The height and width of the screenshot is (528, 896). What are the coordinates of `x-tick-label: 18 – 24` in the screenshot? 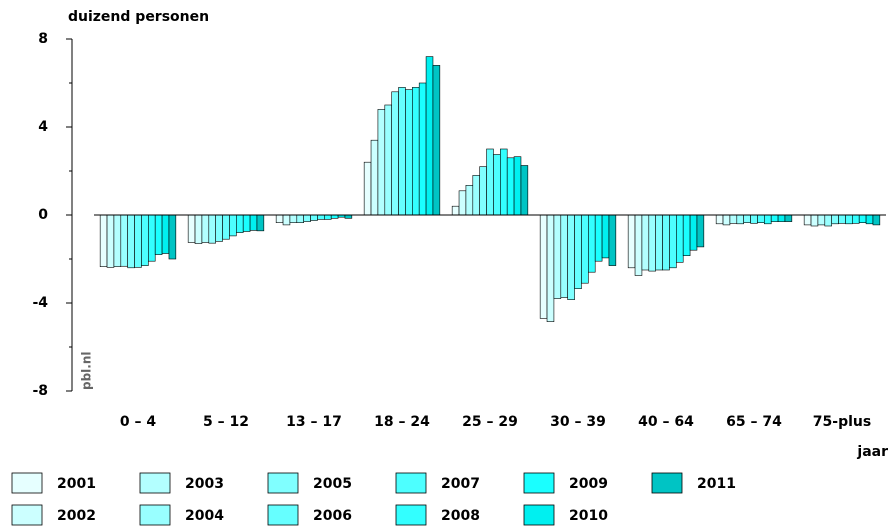 It's located at (402, 422).